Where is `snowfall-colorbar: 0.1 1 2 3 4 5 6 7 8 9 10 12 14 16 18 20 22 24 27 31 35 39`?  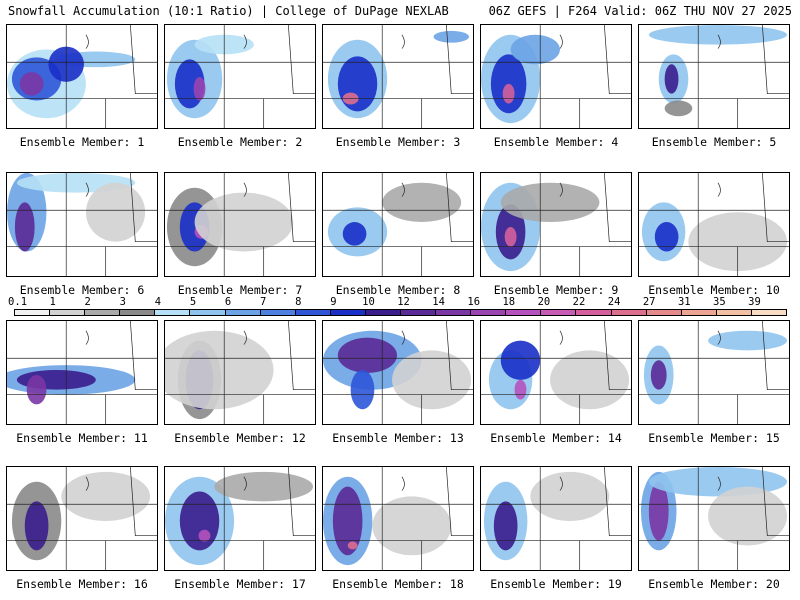
snowfall-colorbar: 0.1 1 2 3 4 5 6 7 8 9 10 12 14 16 18 20 22 24 27 31 35 39 is located at coordinates (397, 308).